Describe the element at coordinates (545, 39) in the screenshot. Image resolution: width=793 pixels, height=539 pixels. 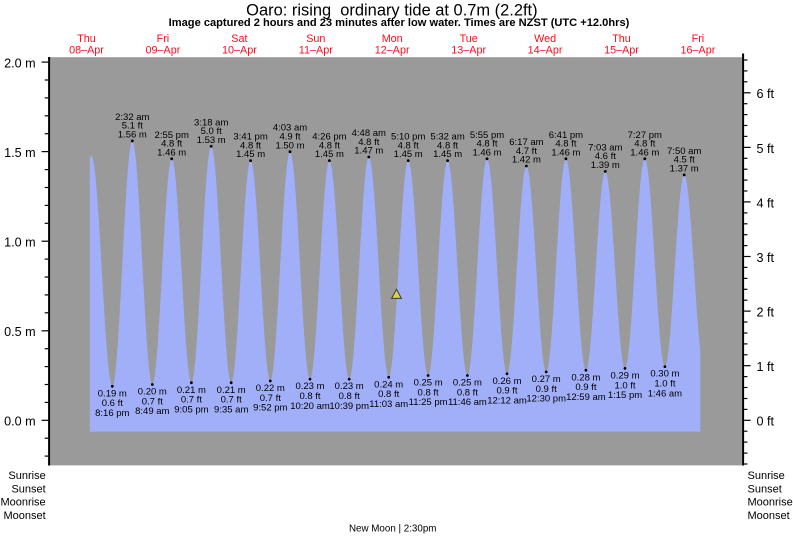
I see `svg-text: Wed` at that location.